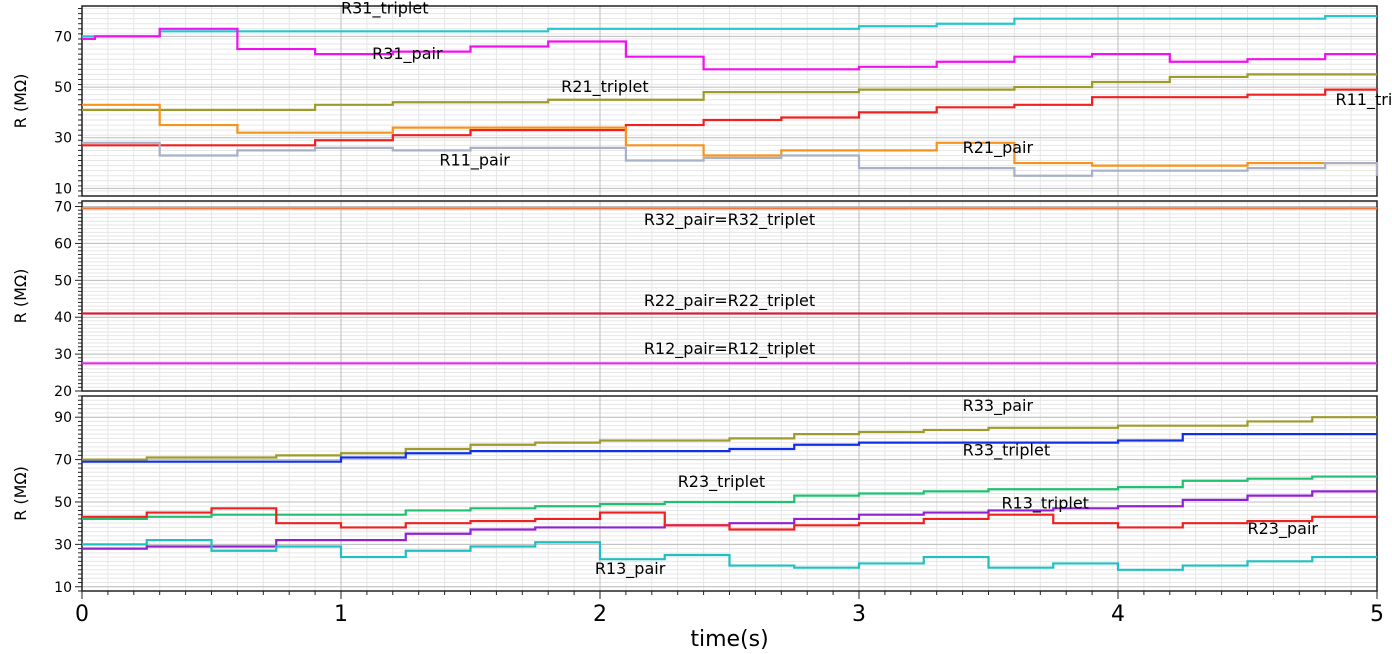  Describe the element at coordinates (63, 244) in the screenshot. I see `y-tick-label: 60` at that location.